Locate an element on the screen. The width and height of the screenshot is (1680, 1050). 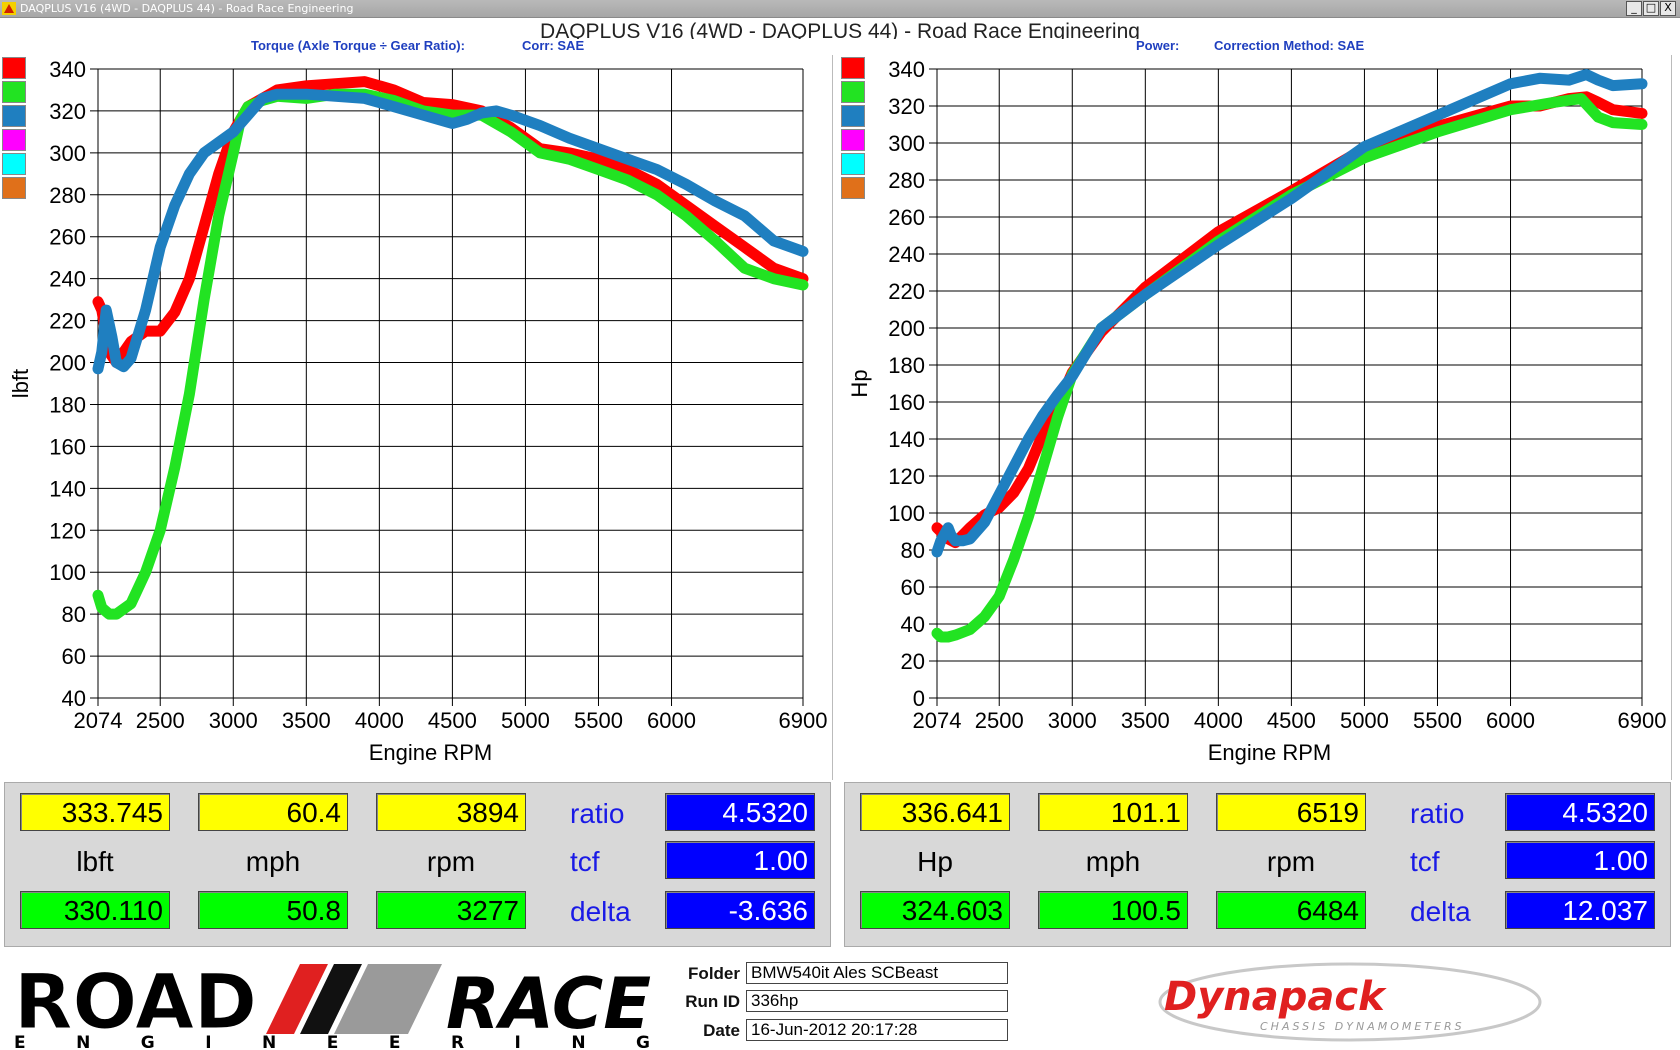
y-tick-label: 260 is located at coordinates (67, 237).